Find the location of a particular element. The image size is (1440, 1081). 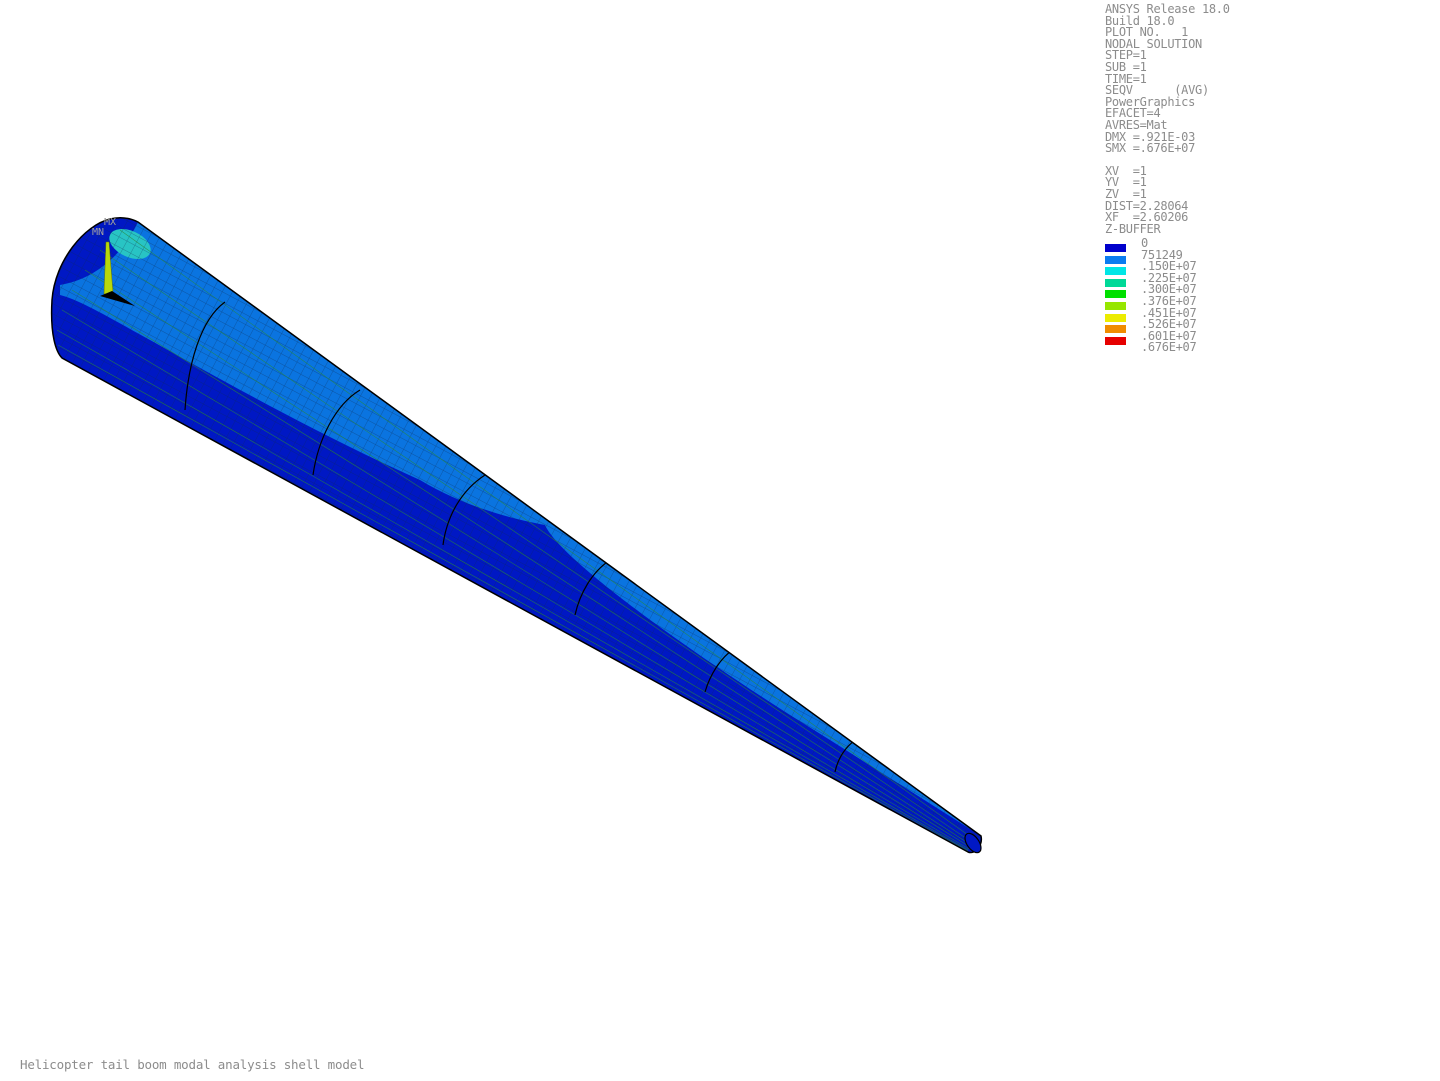

info-xv: XV =1 is located at coordinates (1126, 170).